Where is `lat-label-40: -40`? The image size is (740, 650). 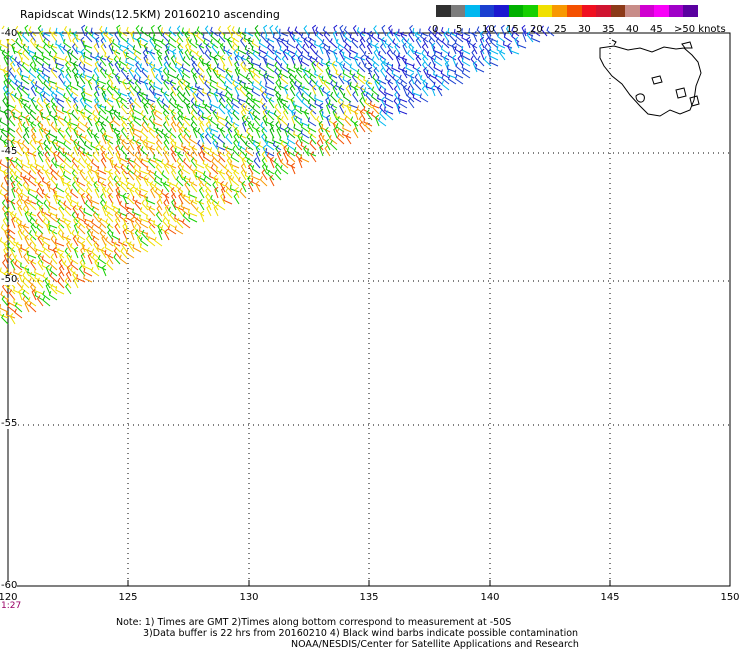 lat-label-40: -40 is located at coordinates (9, 33).